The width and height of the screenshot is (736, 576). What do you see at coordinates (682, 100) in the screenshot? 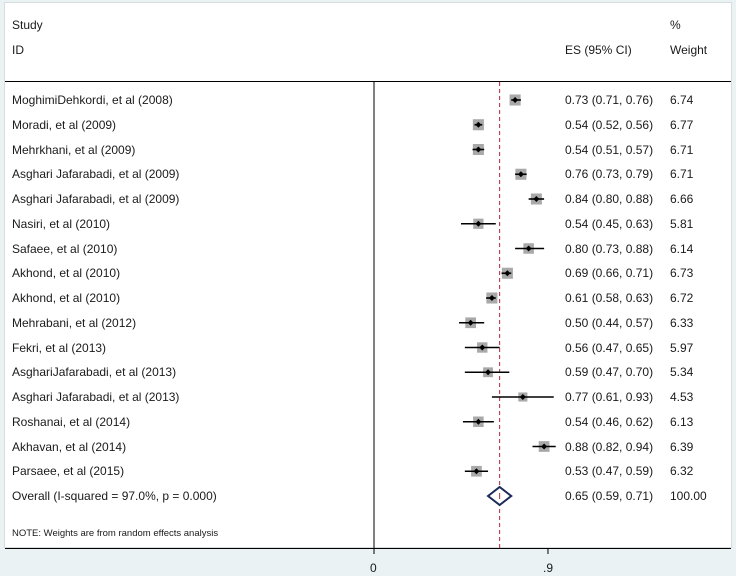
I see `study-weight: 6.74` at bounding box center [682, 100].